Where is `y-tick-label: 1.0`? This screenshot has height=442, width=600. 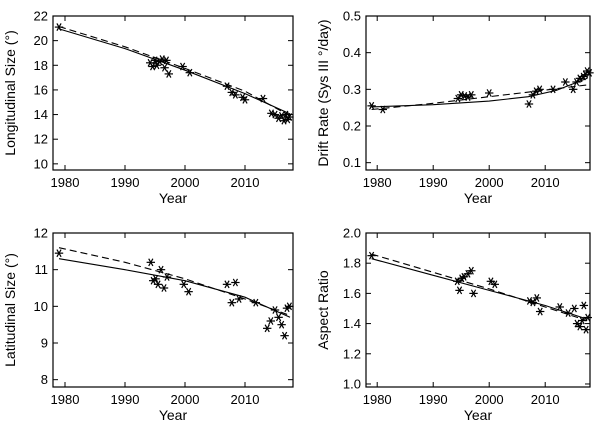
y-tick-label: 1.0 is located at coordinates (352, 383).